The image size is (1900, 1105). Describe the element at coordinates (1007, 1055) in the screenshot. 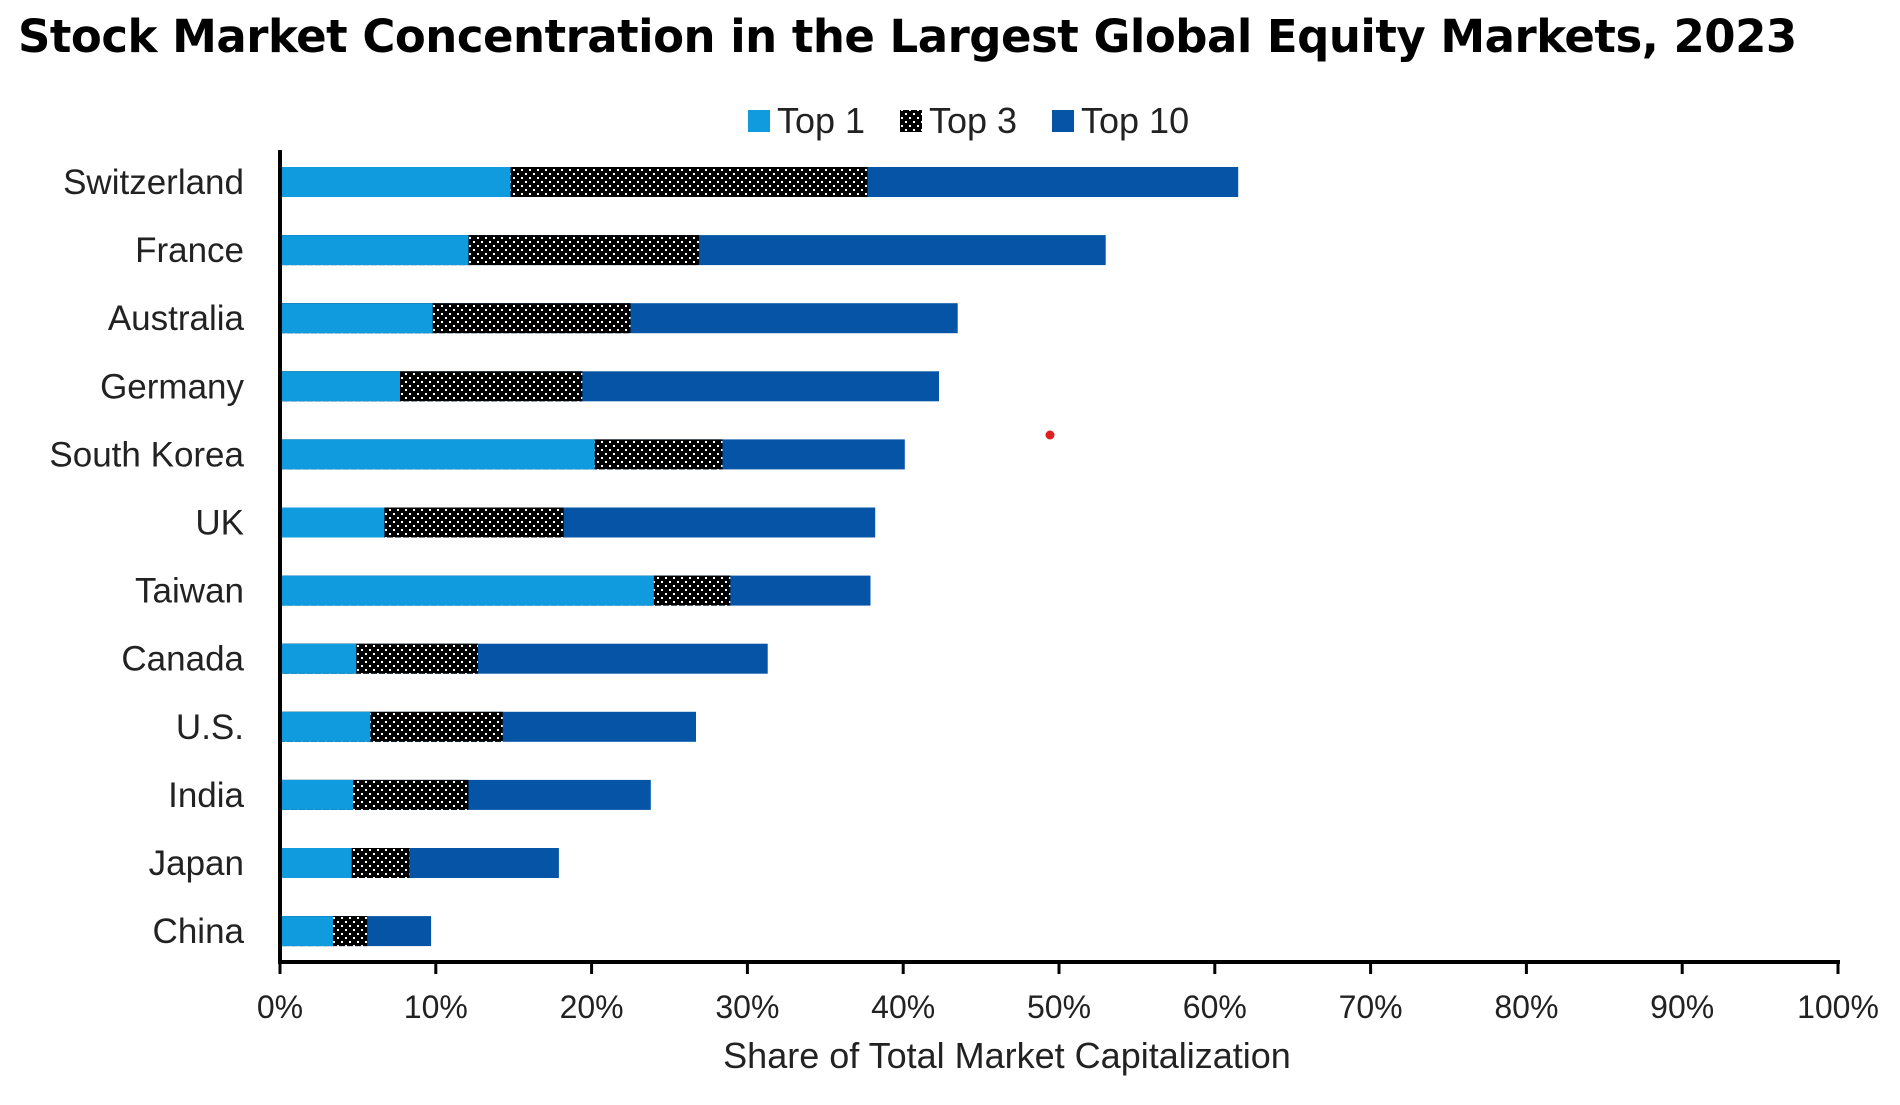

I see `x-axis-title: Share of Total Market Capitalization` at that location.